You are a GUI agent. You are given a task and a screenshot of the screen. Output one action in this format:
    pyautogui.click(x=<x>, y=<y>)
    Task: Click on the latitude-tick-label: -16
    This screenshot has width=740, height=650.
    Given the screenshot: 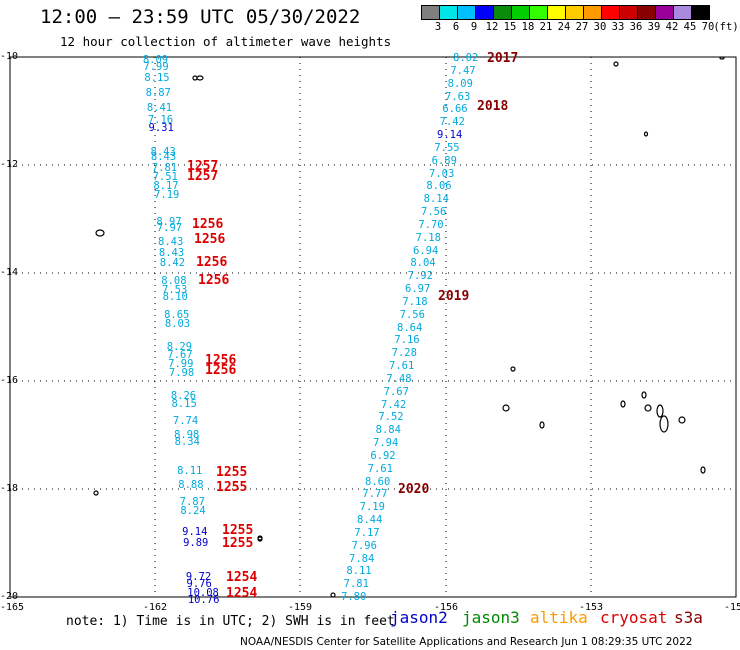 What is the action you would take?
    pyautogui.click(x=9, y=380)
    